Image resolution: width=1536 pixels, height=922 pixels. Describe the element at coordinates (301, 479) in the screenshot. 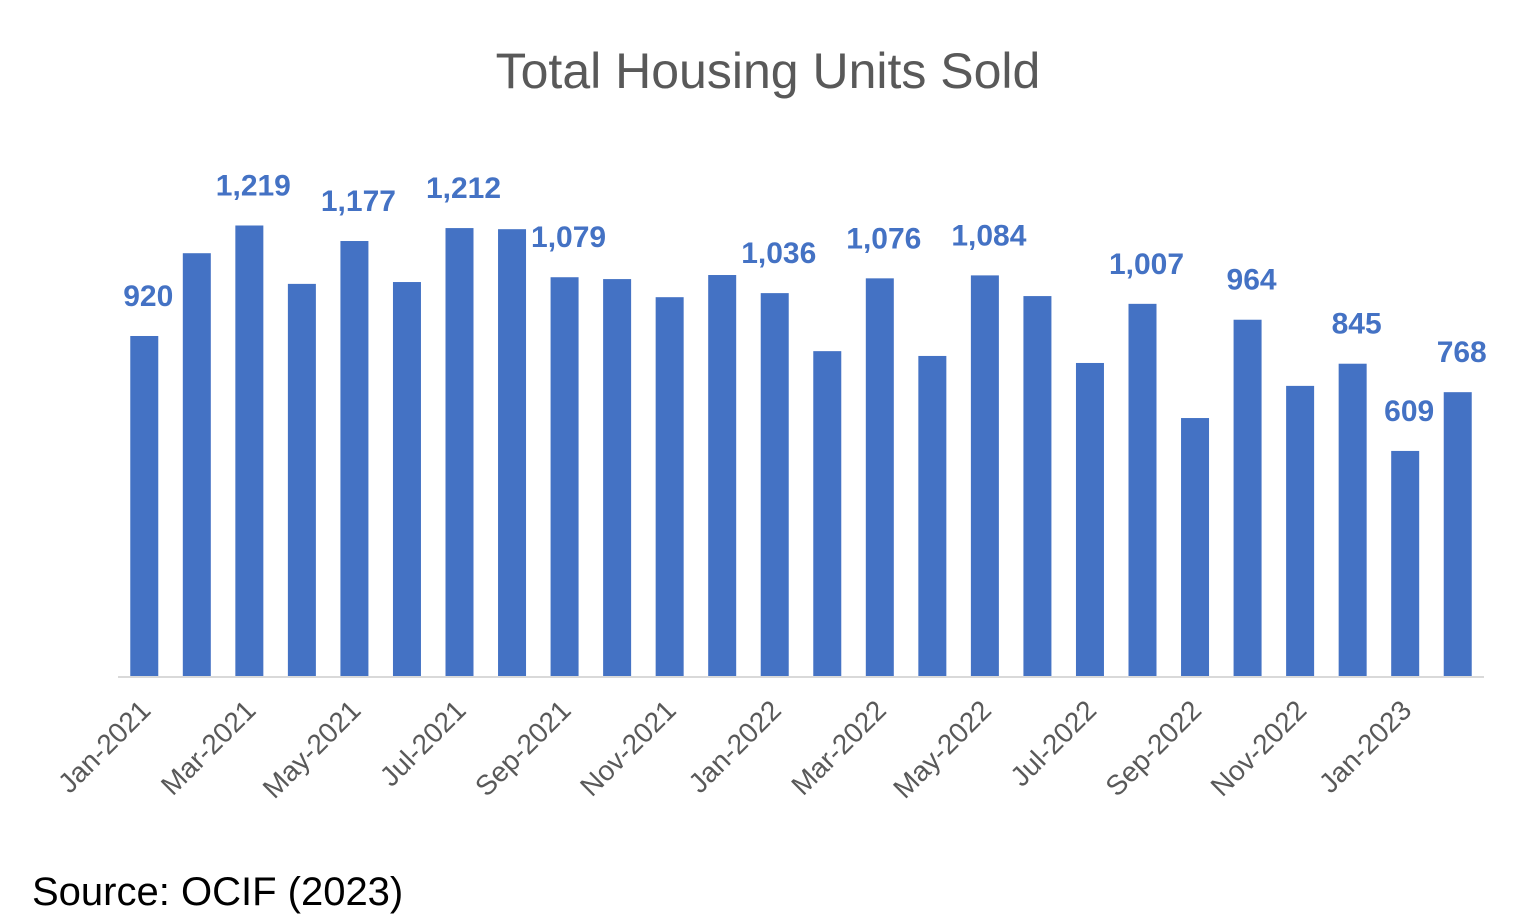

I see `bar-apr-2021` at that location.